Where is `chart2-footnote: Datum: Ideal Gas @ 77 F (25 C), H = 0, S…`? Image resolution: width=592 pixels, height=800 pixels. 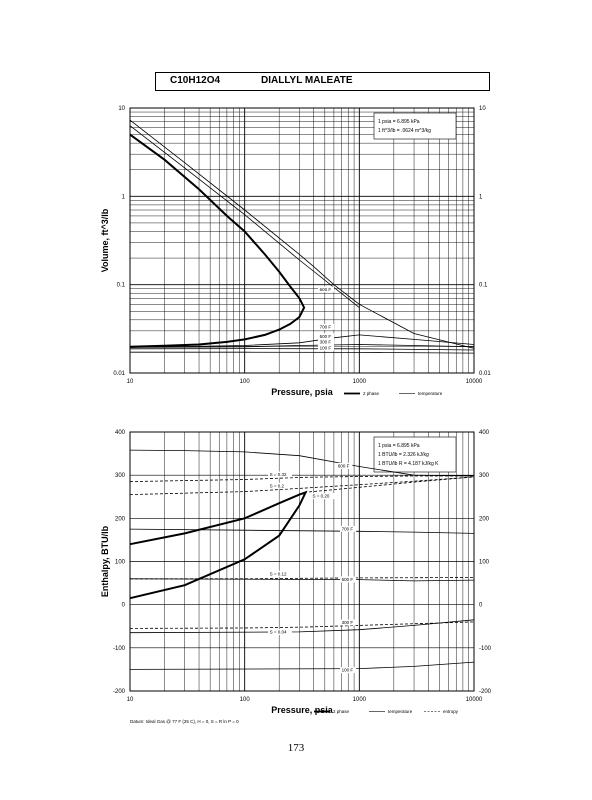
chart2-footnote: Datum: Ideal Gas @ 77 F (25 C), H = 0, S… is located at coordinates (184, 721).